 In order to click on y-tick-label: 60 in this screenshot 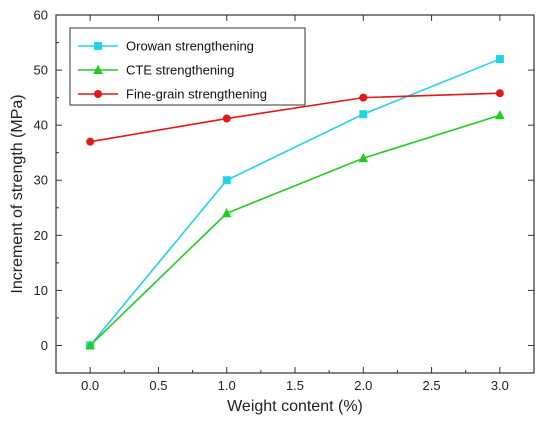, I will do `click(41, 15)`.